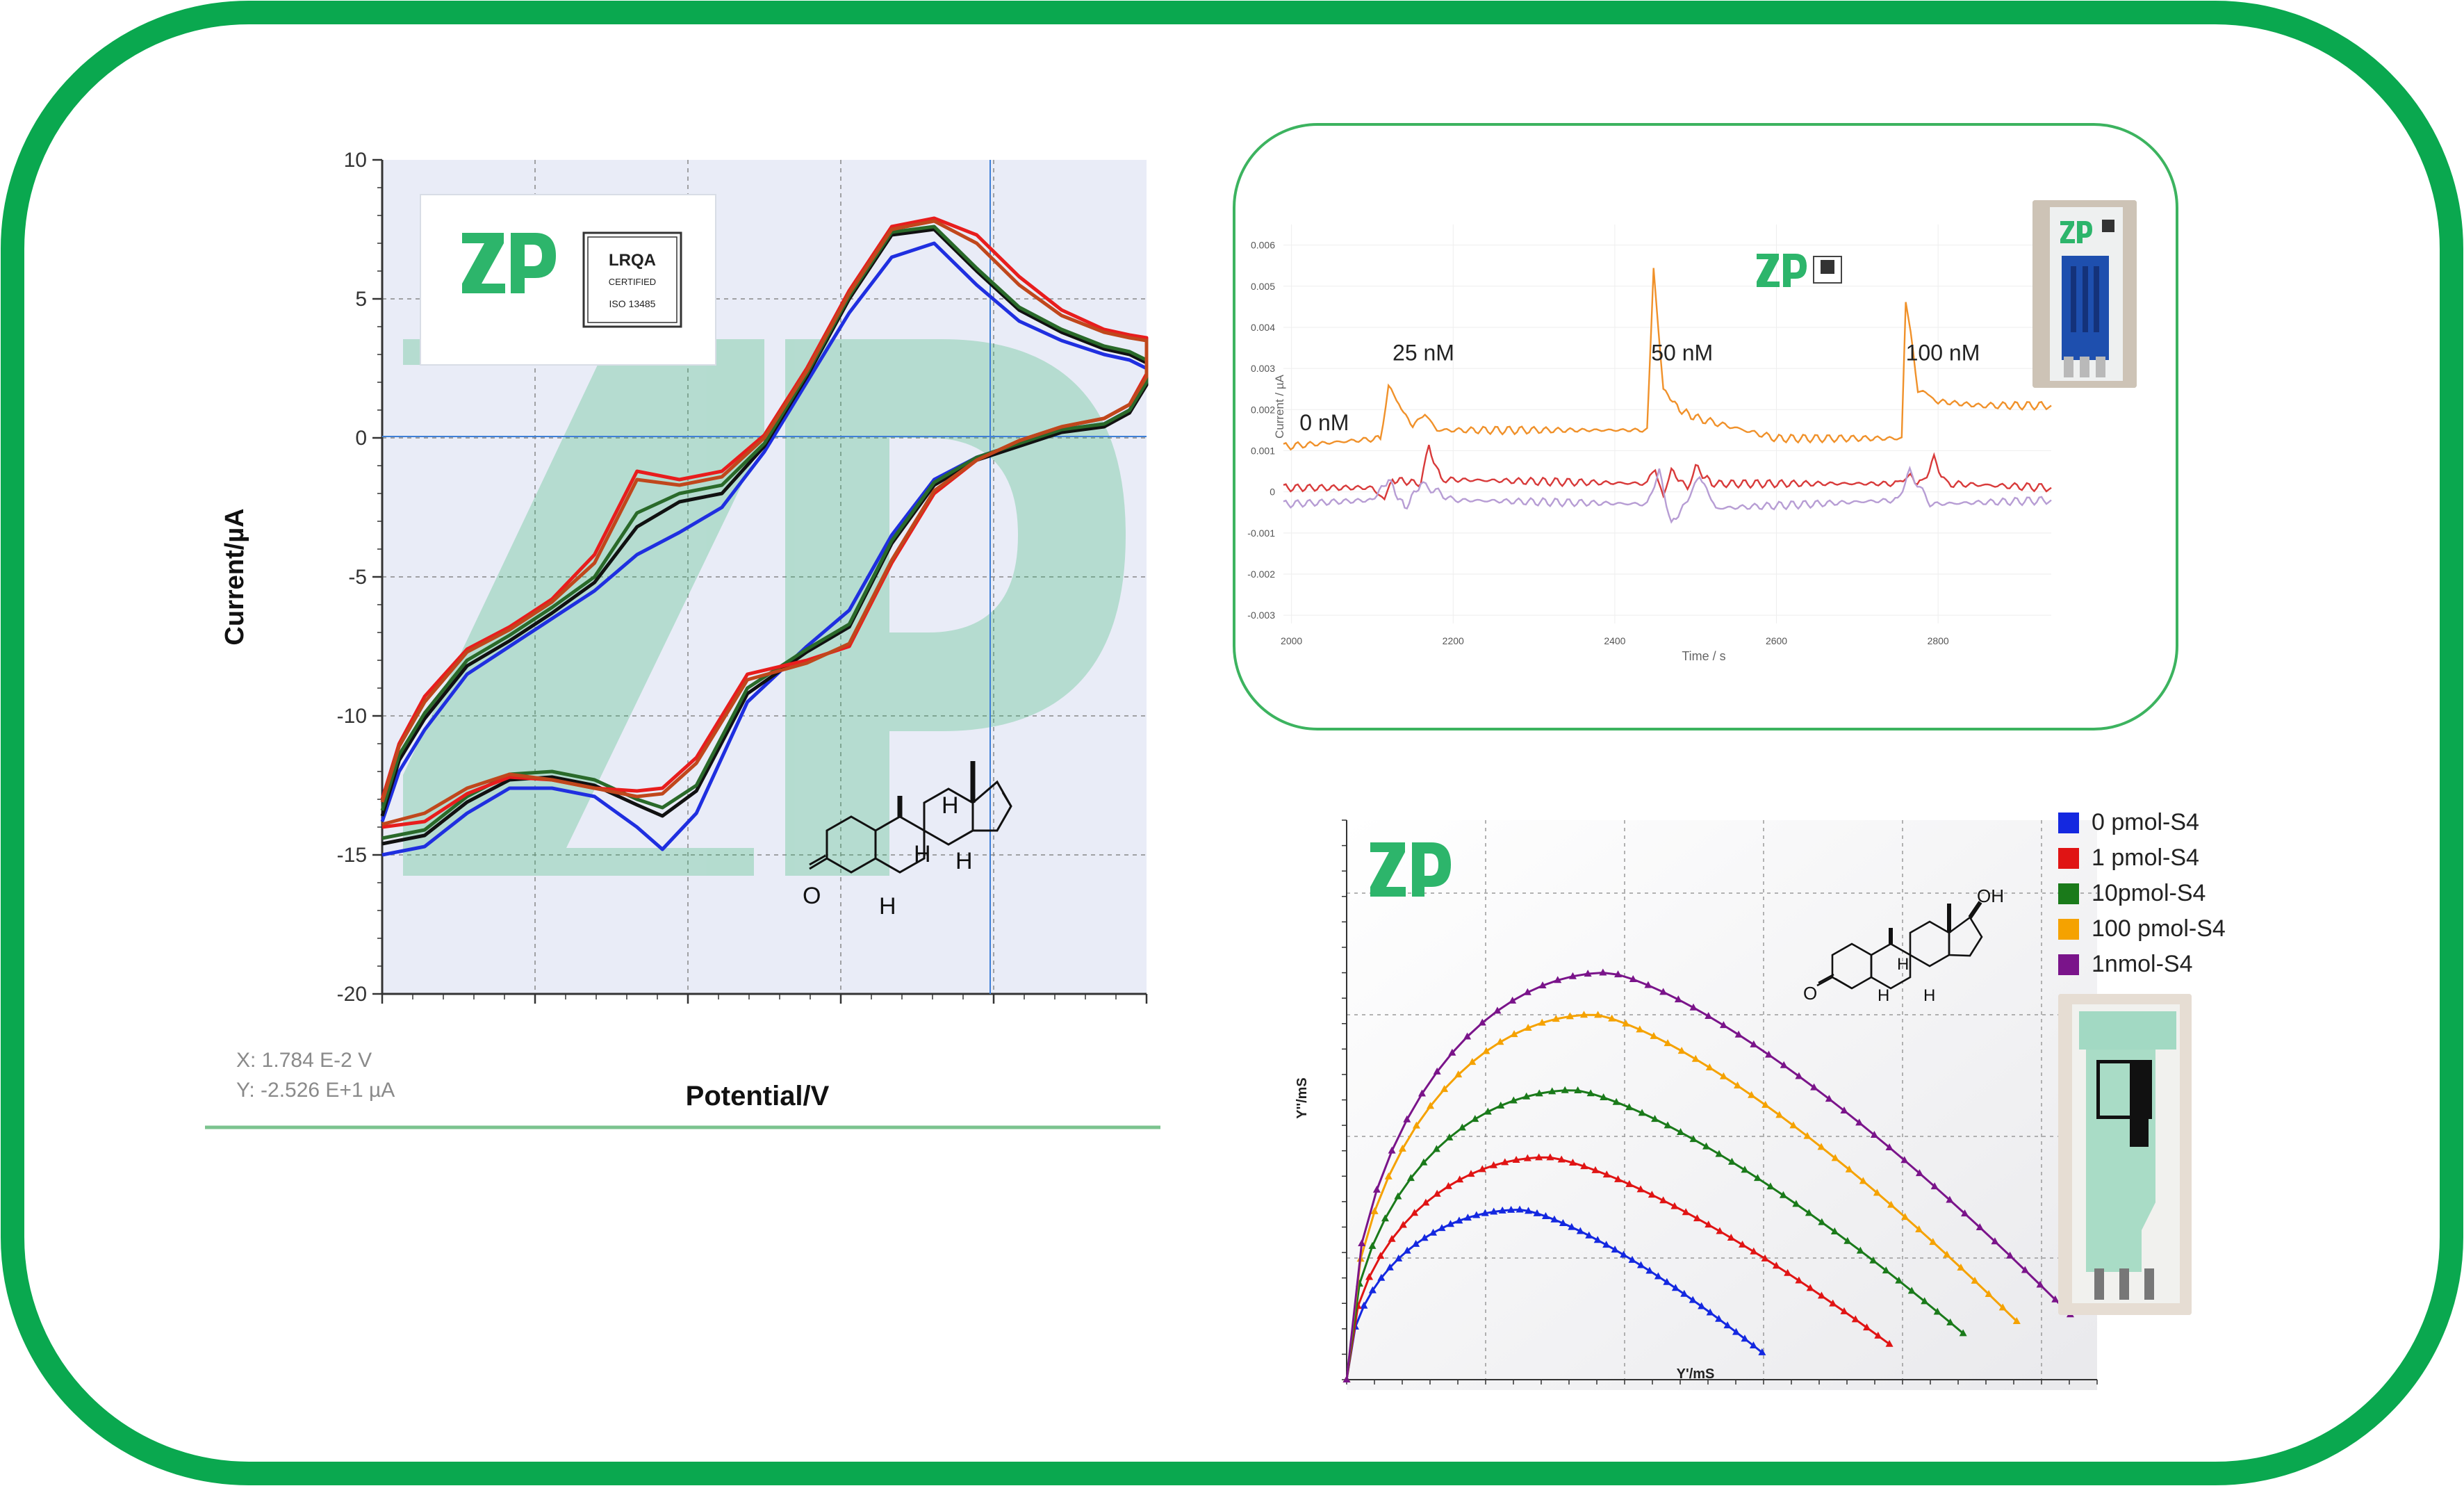 The image size is (2464, 1486). Describe the element at coordinates (352, 716) in the screenshot. I see `cv-y-tick-label: -10` at that location.